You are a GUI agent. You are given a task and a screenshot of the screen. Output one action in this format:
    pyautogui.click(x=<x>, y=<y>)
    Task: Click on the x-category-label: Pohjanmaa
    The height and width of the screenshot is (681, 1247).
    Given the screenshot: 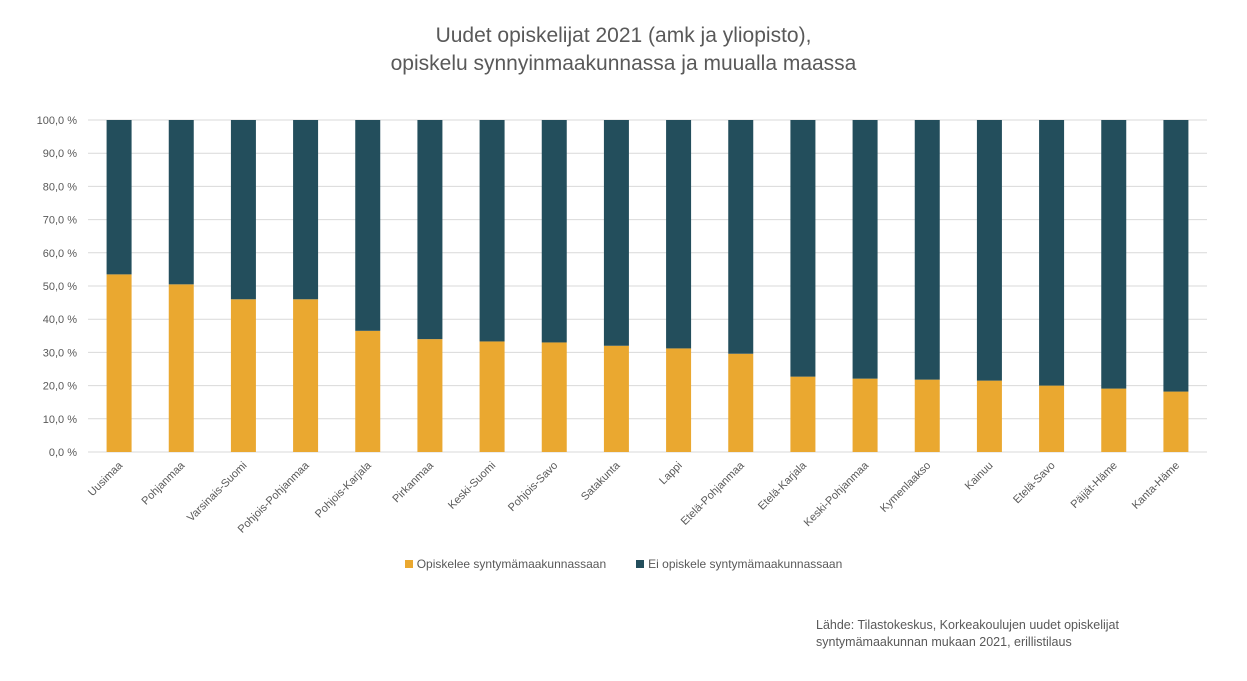 What is the action you would take?
    pyautogui.click(x=164, y=483)
    